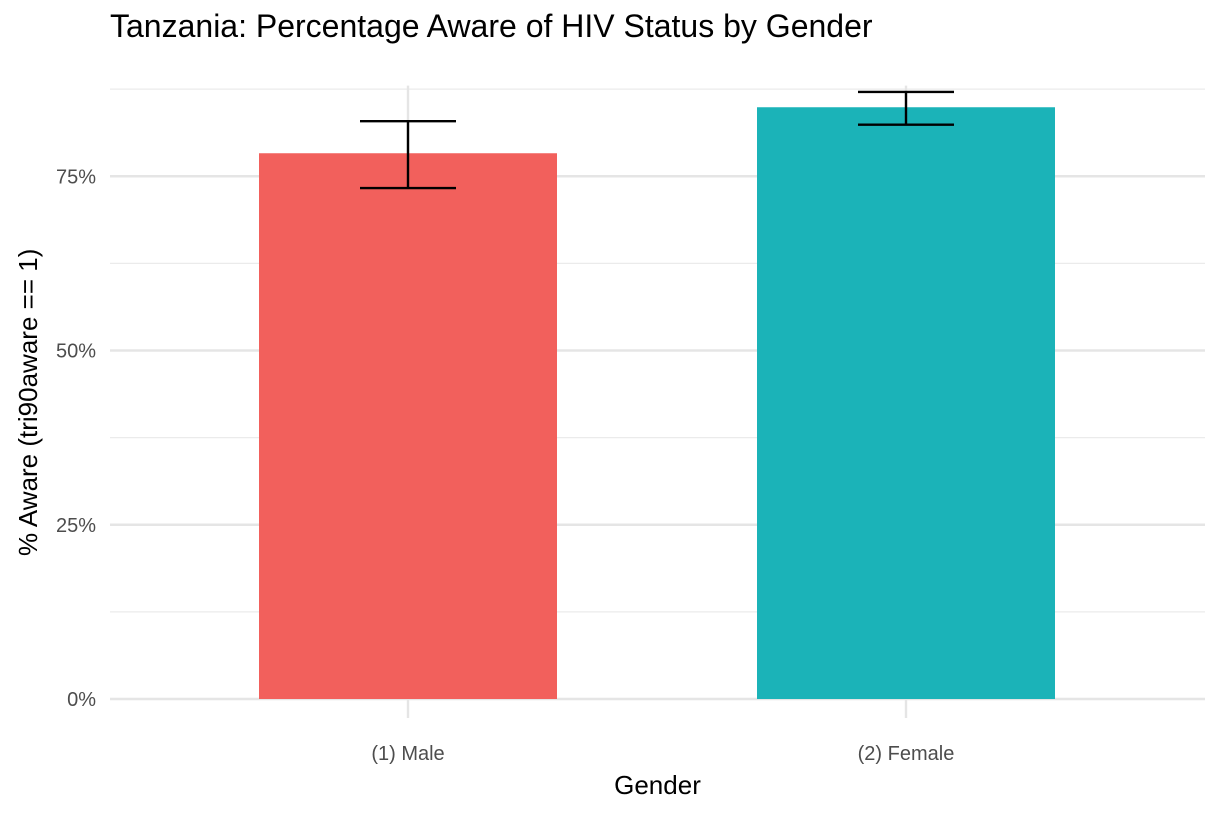  I want to click on x-tick-label: (2) Female, so click(906, 754).